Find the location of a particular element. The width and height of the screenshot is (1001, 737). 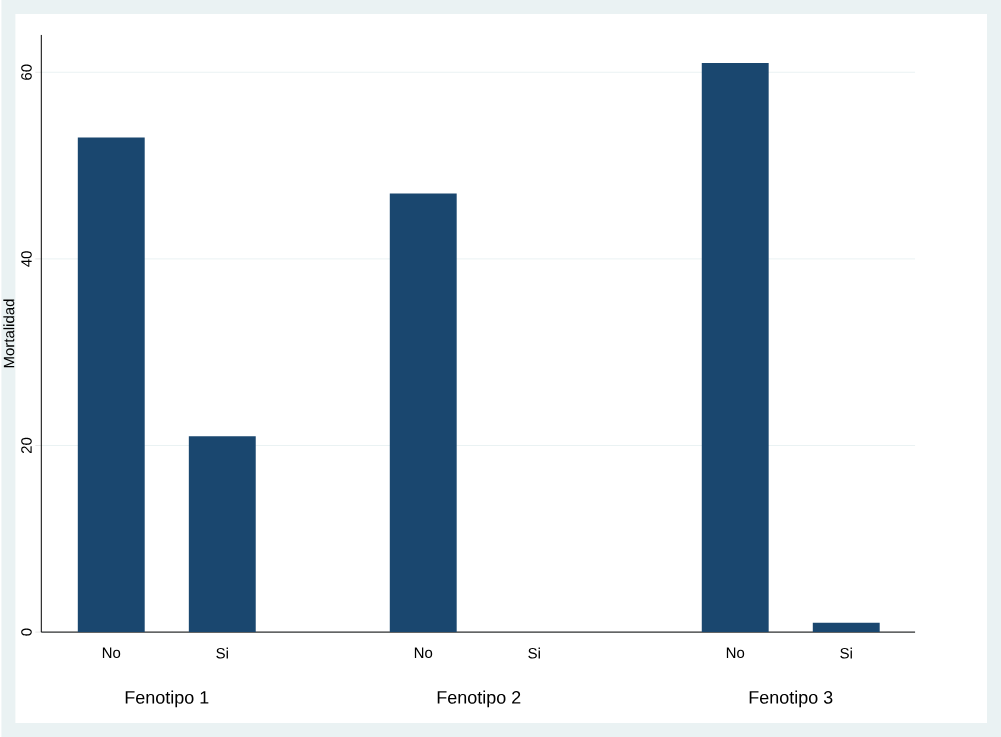

text: Fenotipo 2 is located at coordinates (479, 699).